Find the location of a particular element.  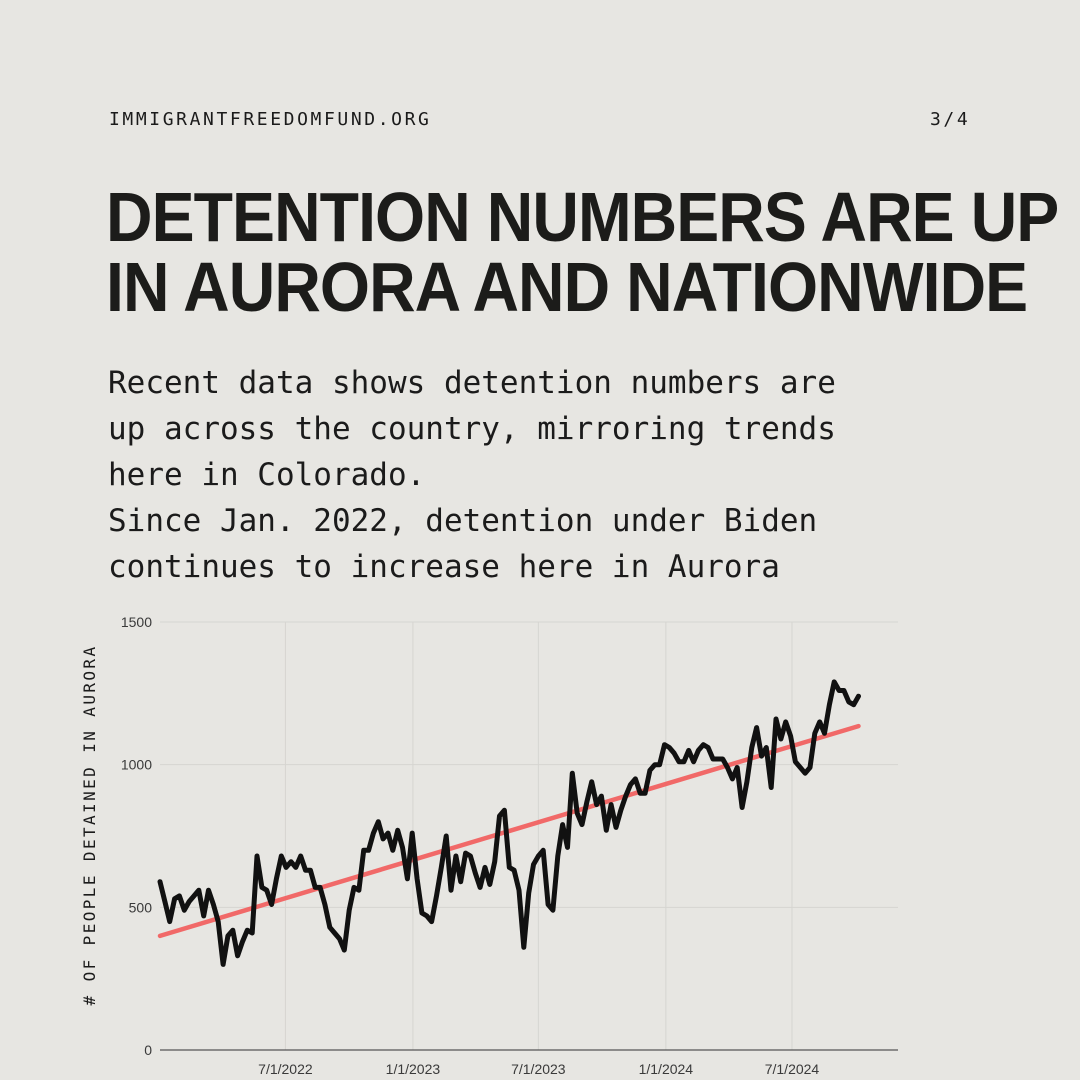

y-tick-label: 1000 is located at coordinates (136, 765).